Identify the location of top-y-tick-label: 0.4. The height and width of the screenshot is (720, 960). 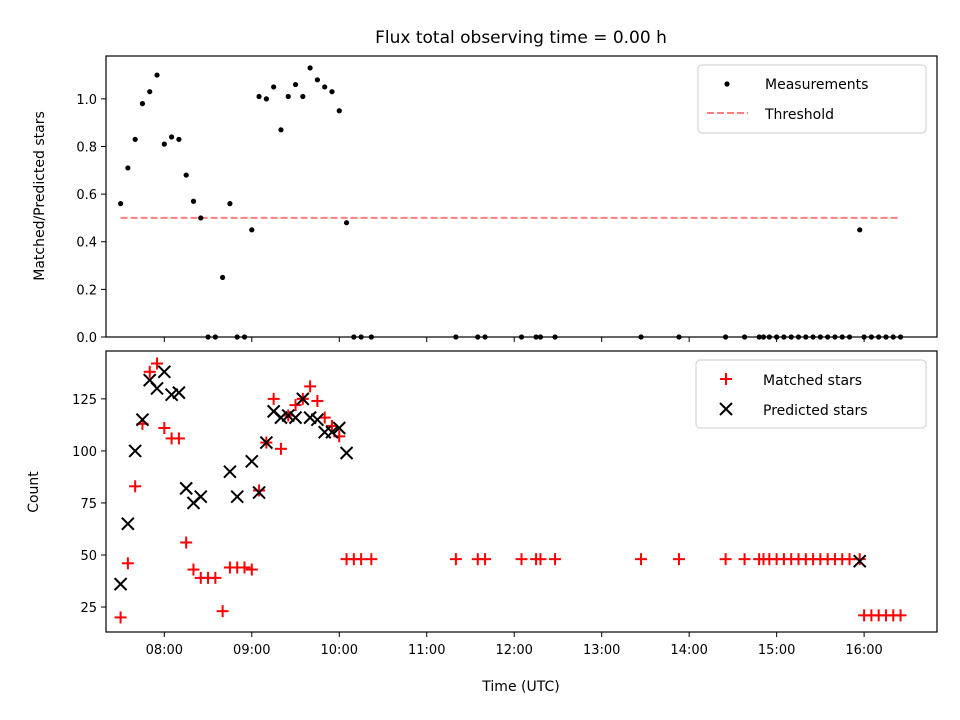
(86, 243).